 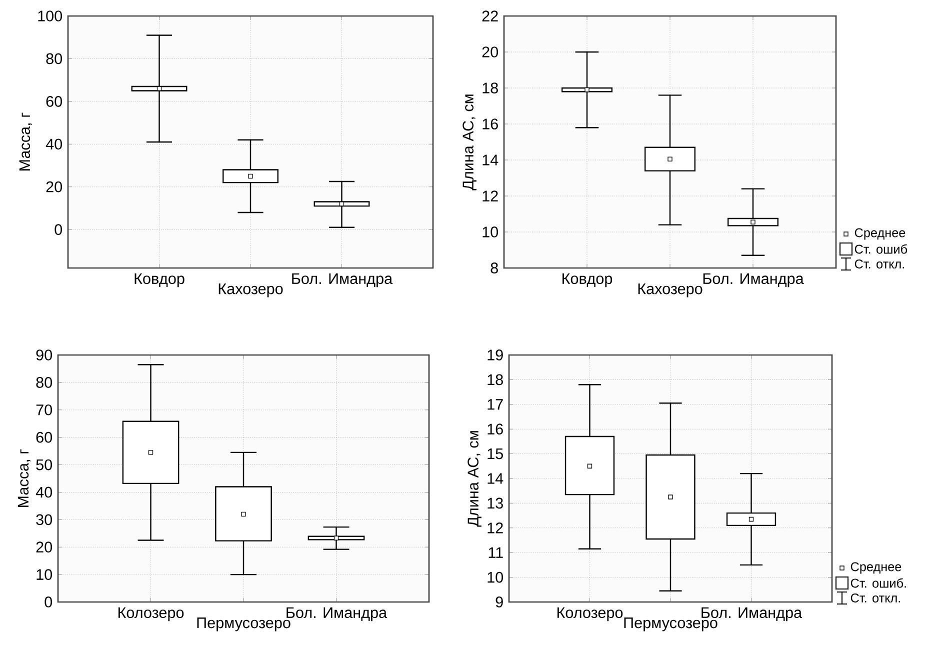 What do you see at coordinates (495, 404) in the screenshot?
I see `y-tick-label: 17` at bounding box center [495, 404].